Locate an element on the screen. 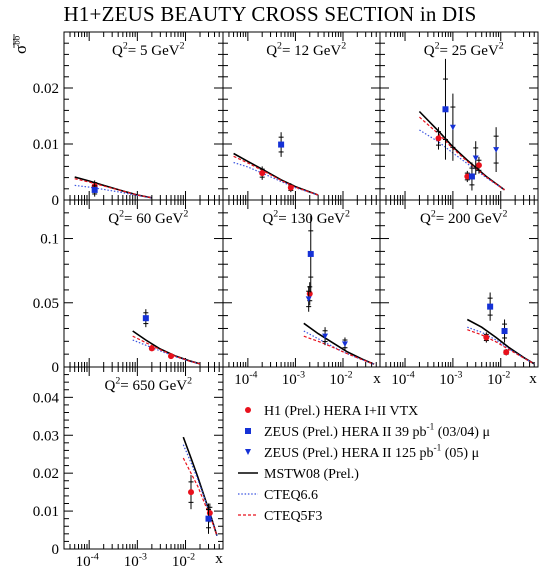 The image size is (540, 572). panel-q2-label: Q2​= 12 GeV2​ is located at coordinates (306, 49).